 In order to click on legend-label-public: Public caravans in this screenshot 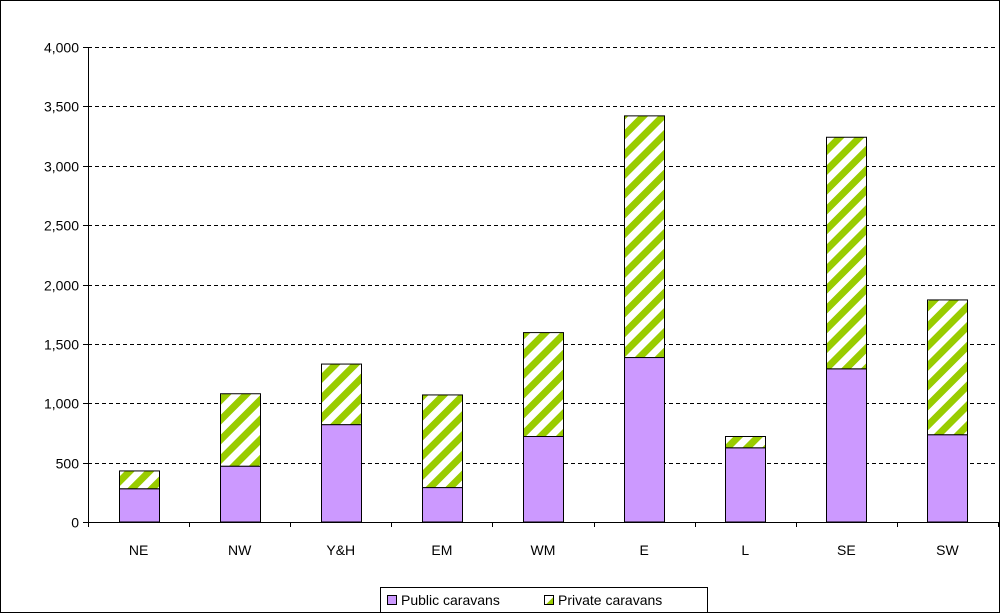, I will do `click(450, 600)`.